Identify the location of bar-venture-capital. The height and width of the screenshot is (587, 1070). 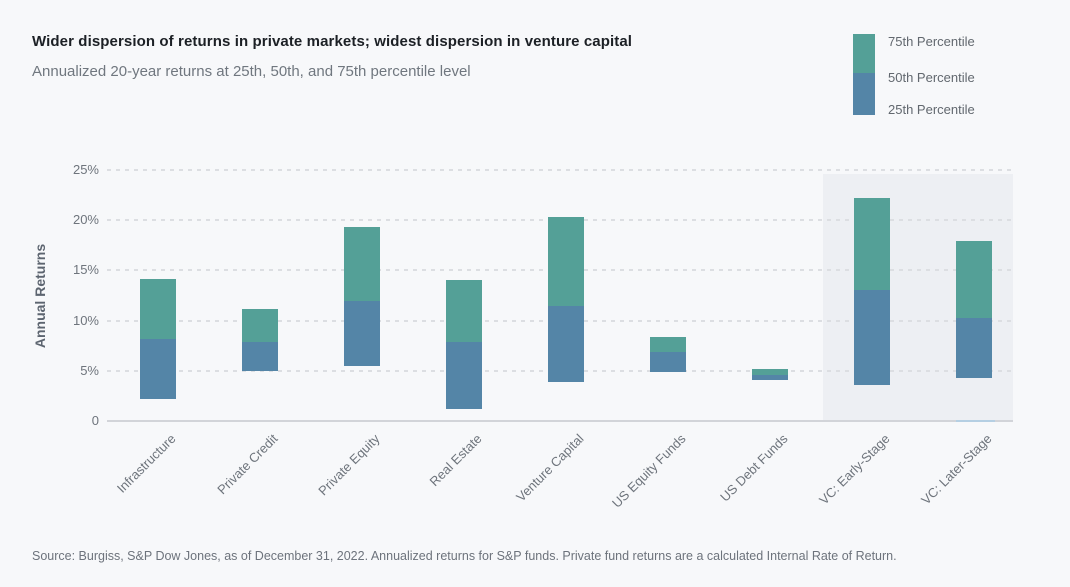
(566, 299).